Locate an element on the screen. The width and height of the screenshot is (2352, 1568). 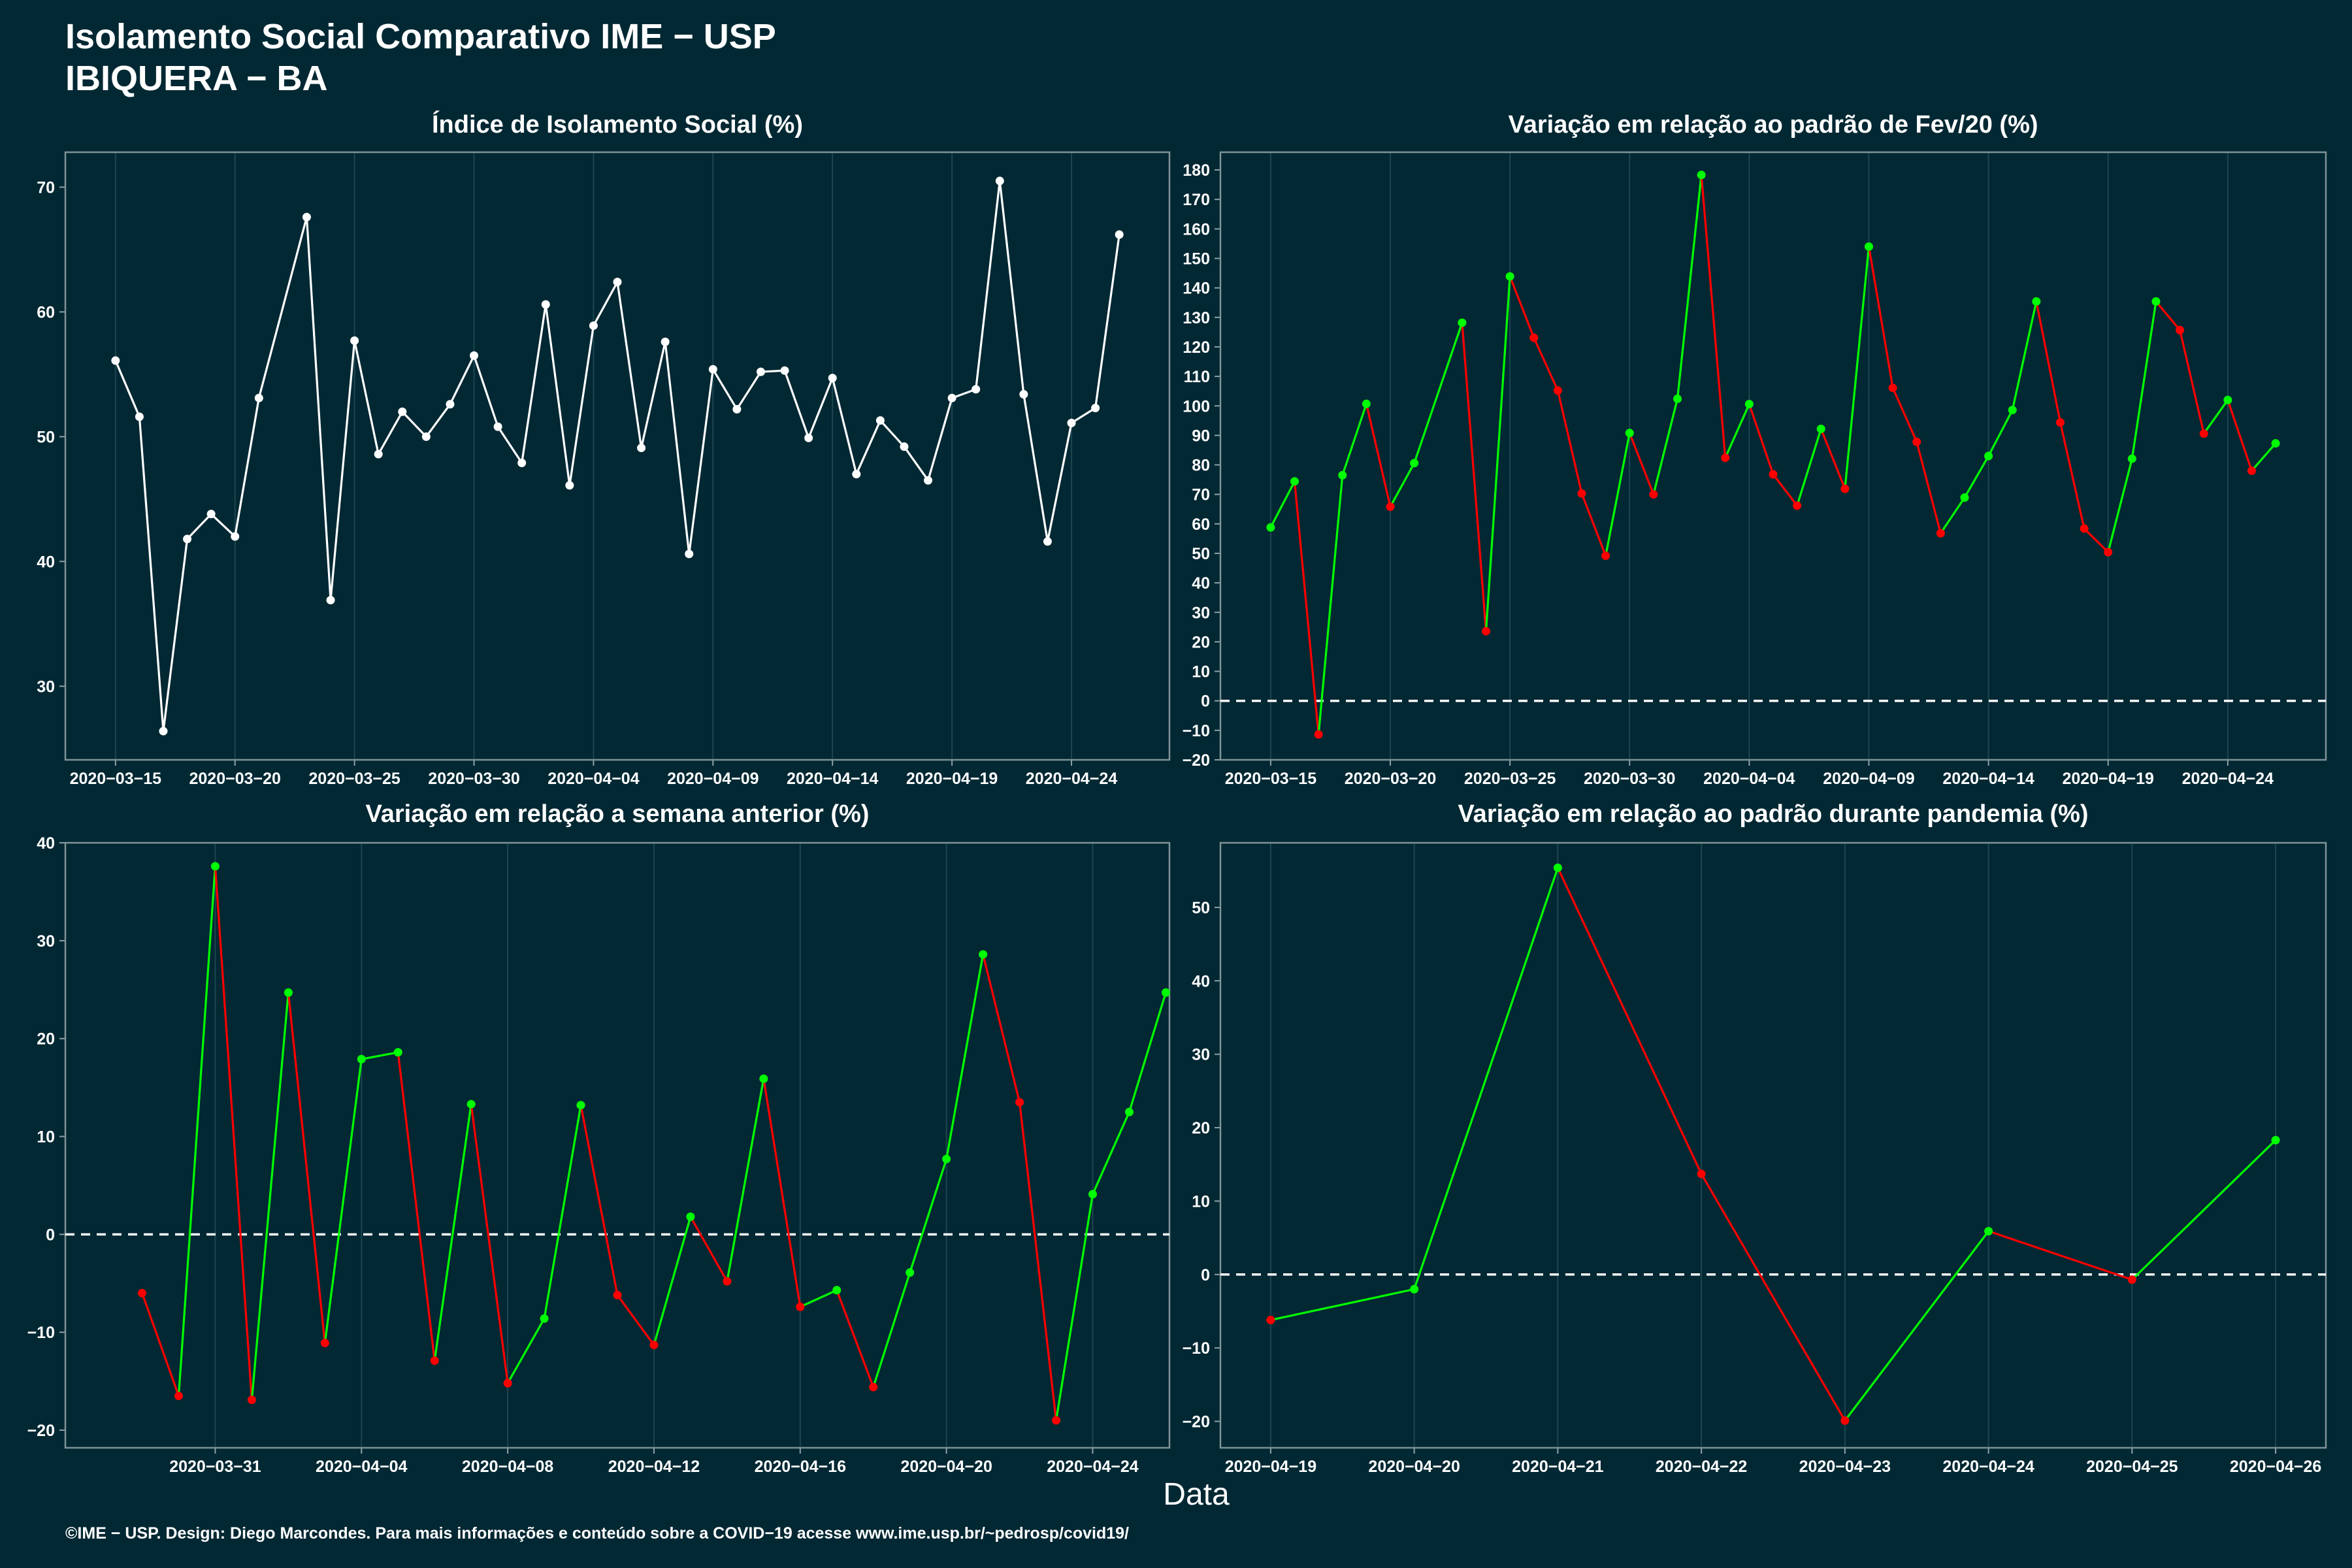
x-tick-label: 2020−04−23 is located at coordinates (1845, 1467).